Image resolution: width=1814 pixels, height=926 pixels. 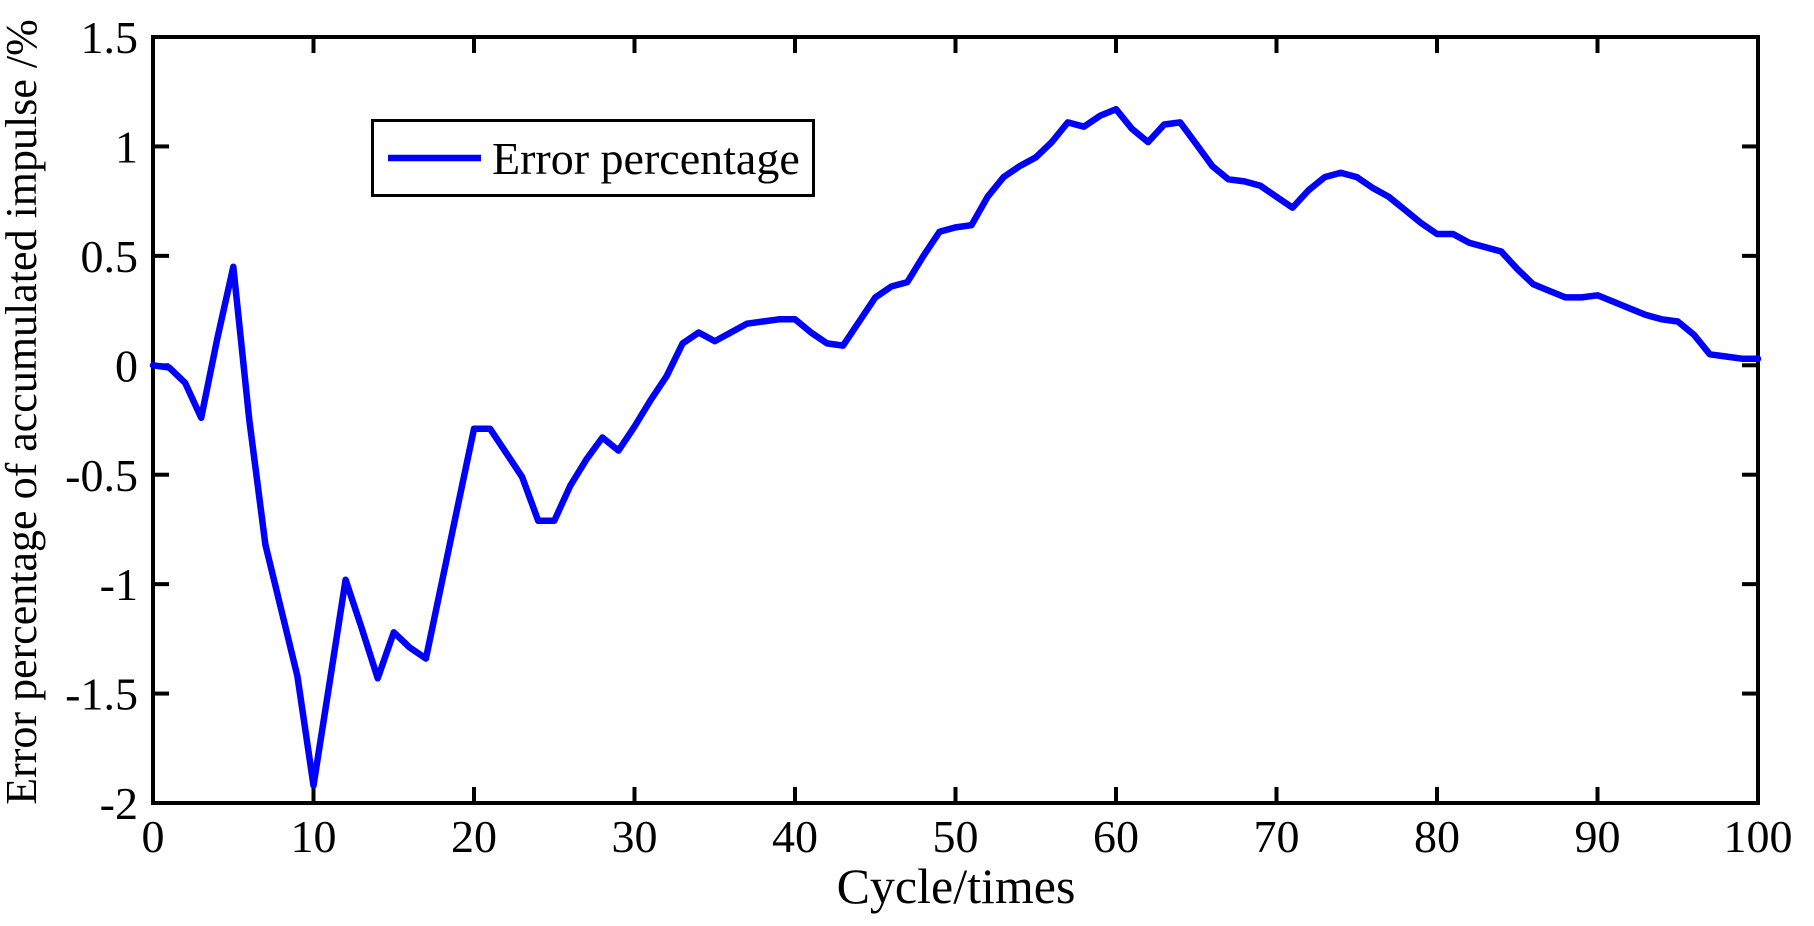 I want to click on x-tick-label: 10, so click(x=314, y=836).